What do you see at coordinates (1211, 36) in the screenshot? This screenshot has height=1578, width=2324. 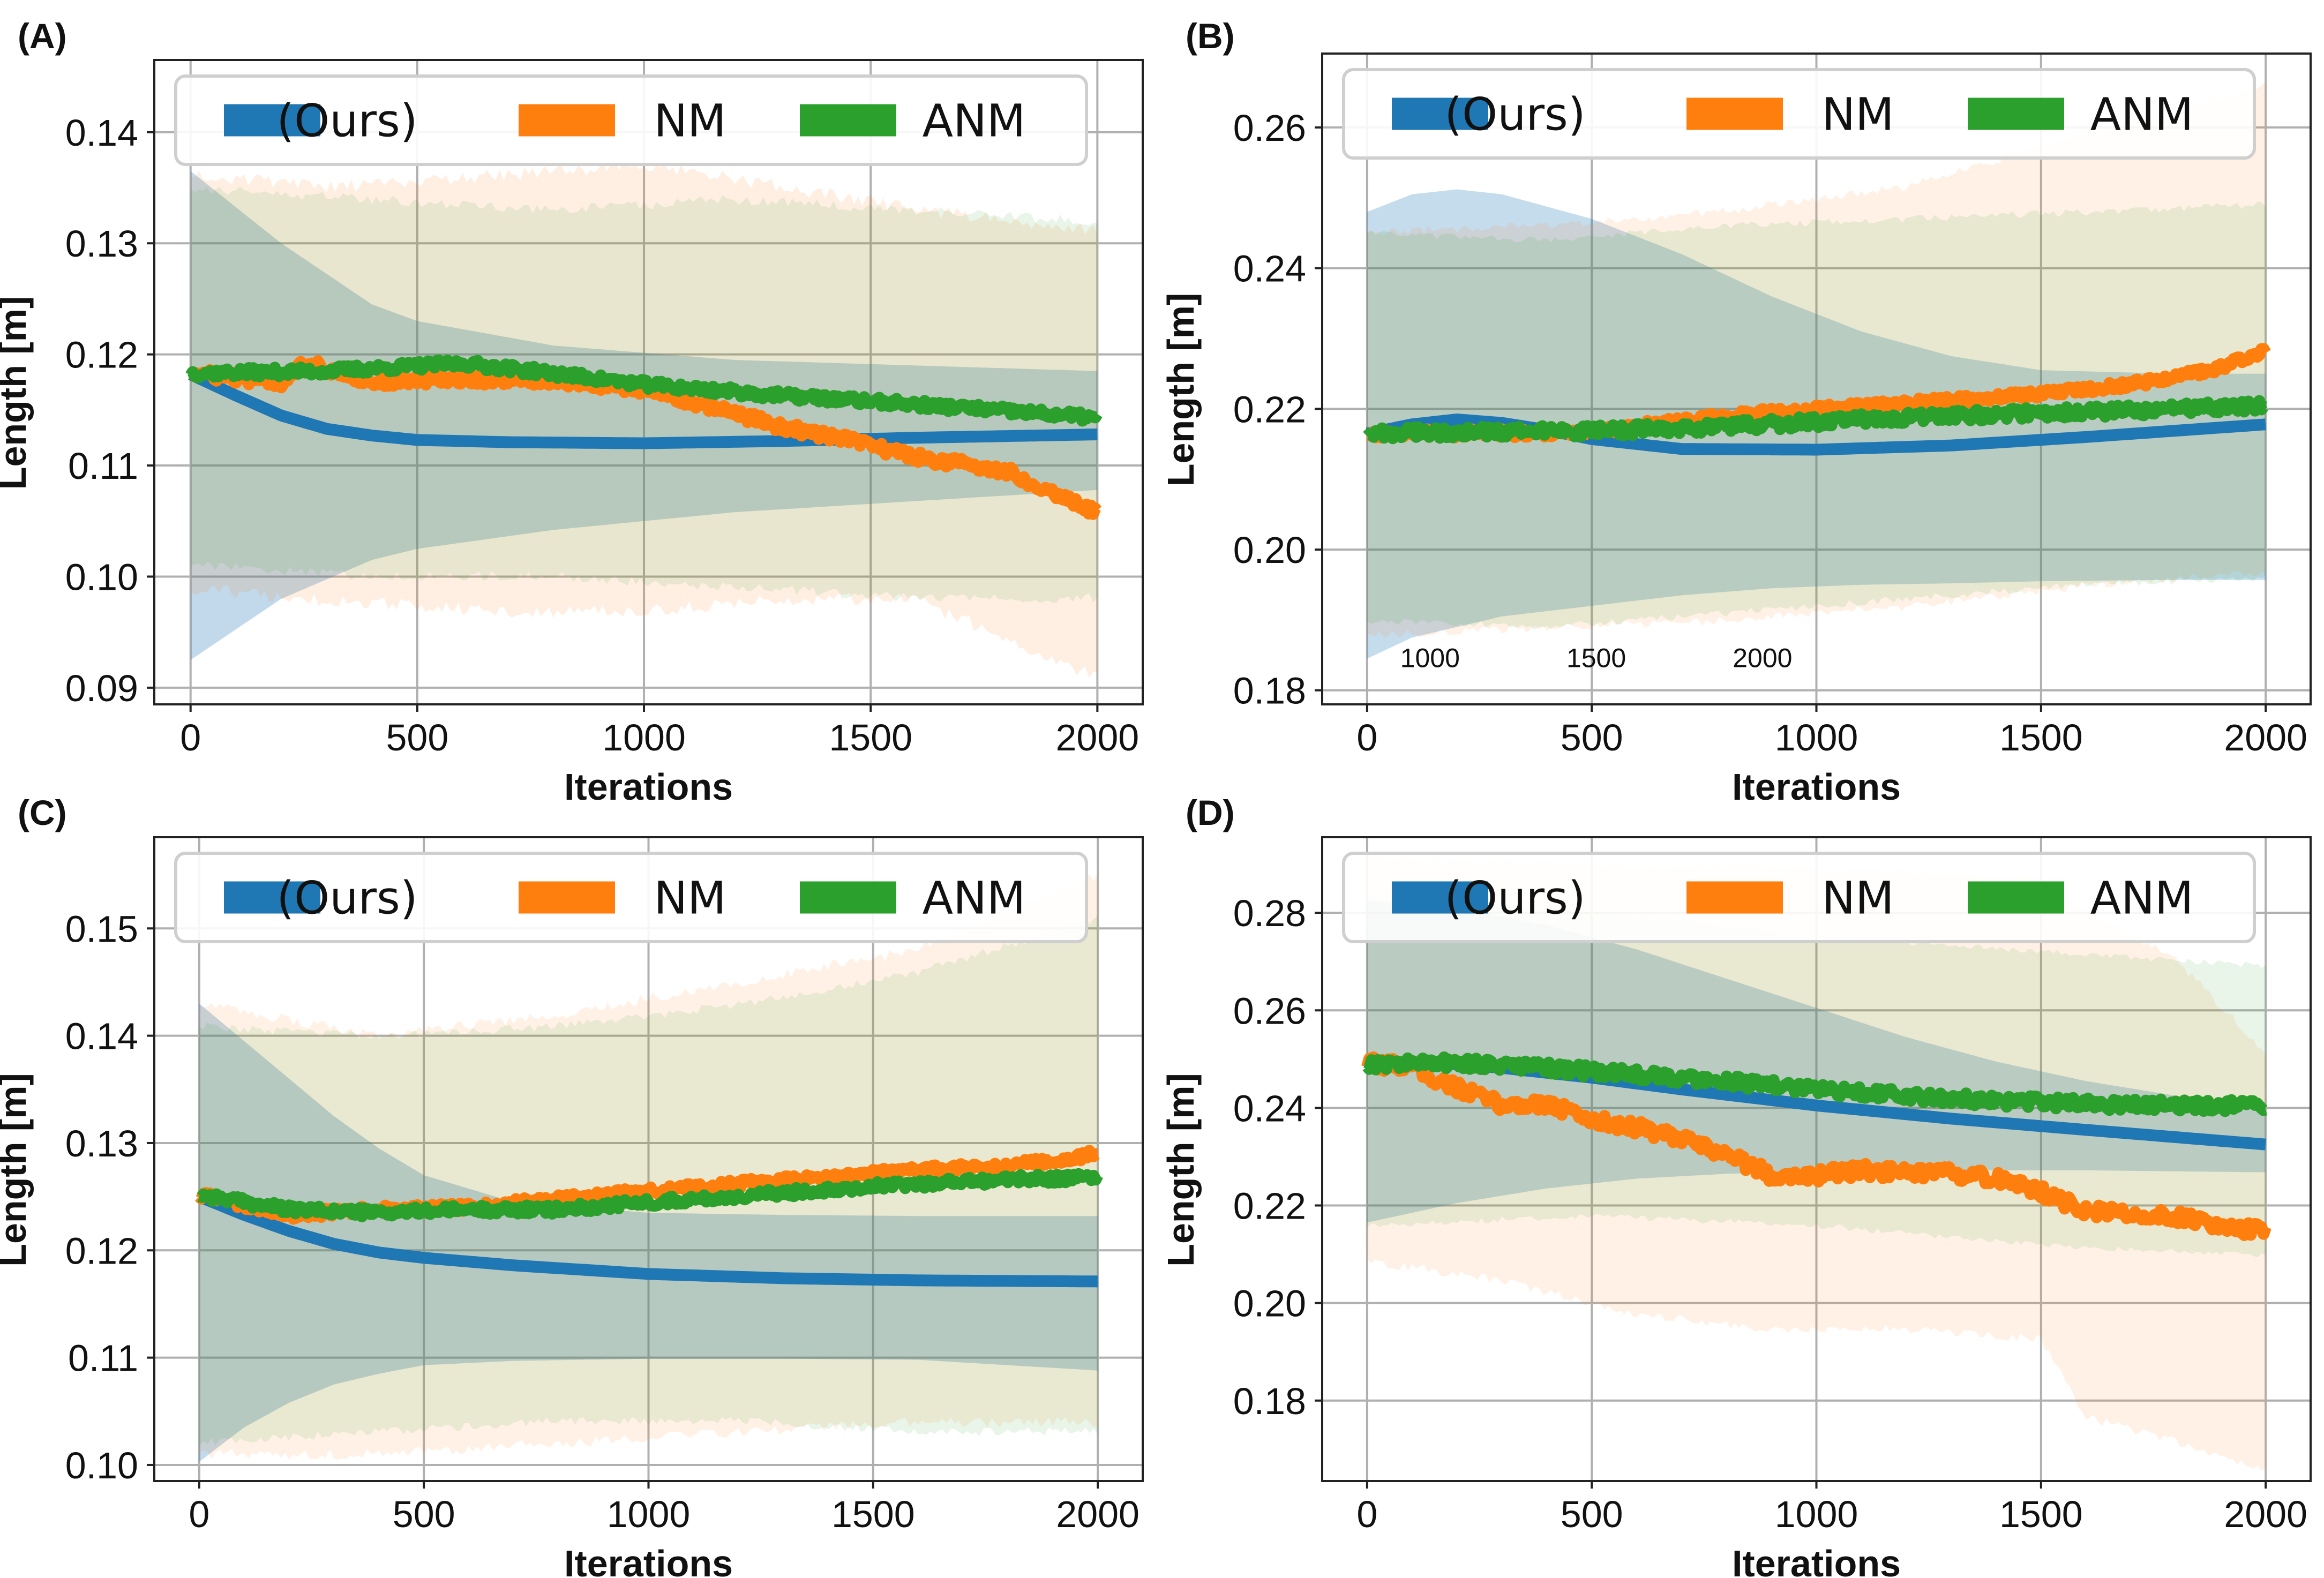 I see `panel-letter: (B)` at bounding box center [1211, 36].